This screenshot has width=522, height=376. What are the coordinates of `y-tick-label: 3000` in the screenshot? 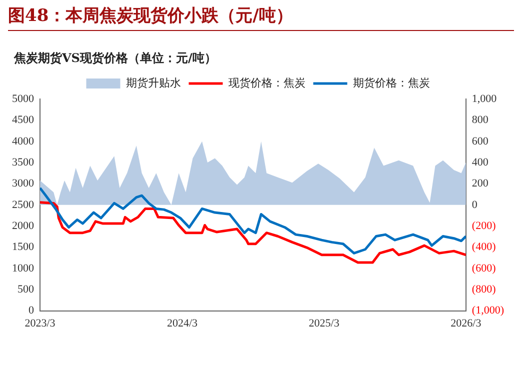 It's located at (23, 184).